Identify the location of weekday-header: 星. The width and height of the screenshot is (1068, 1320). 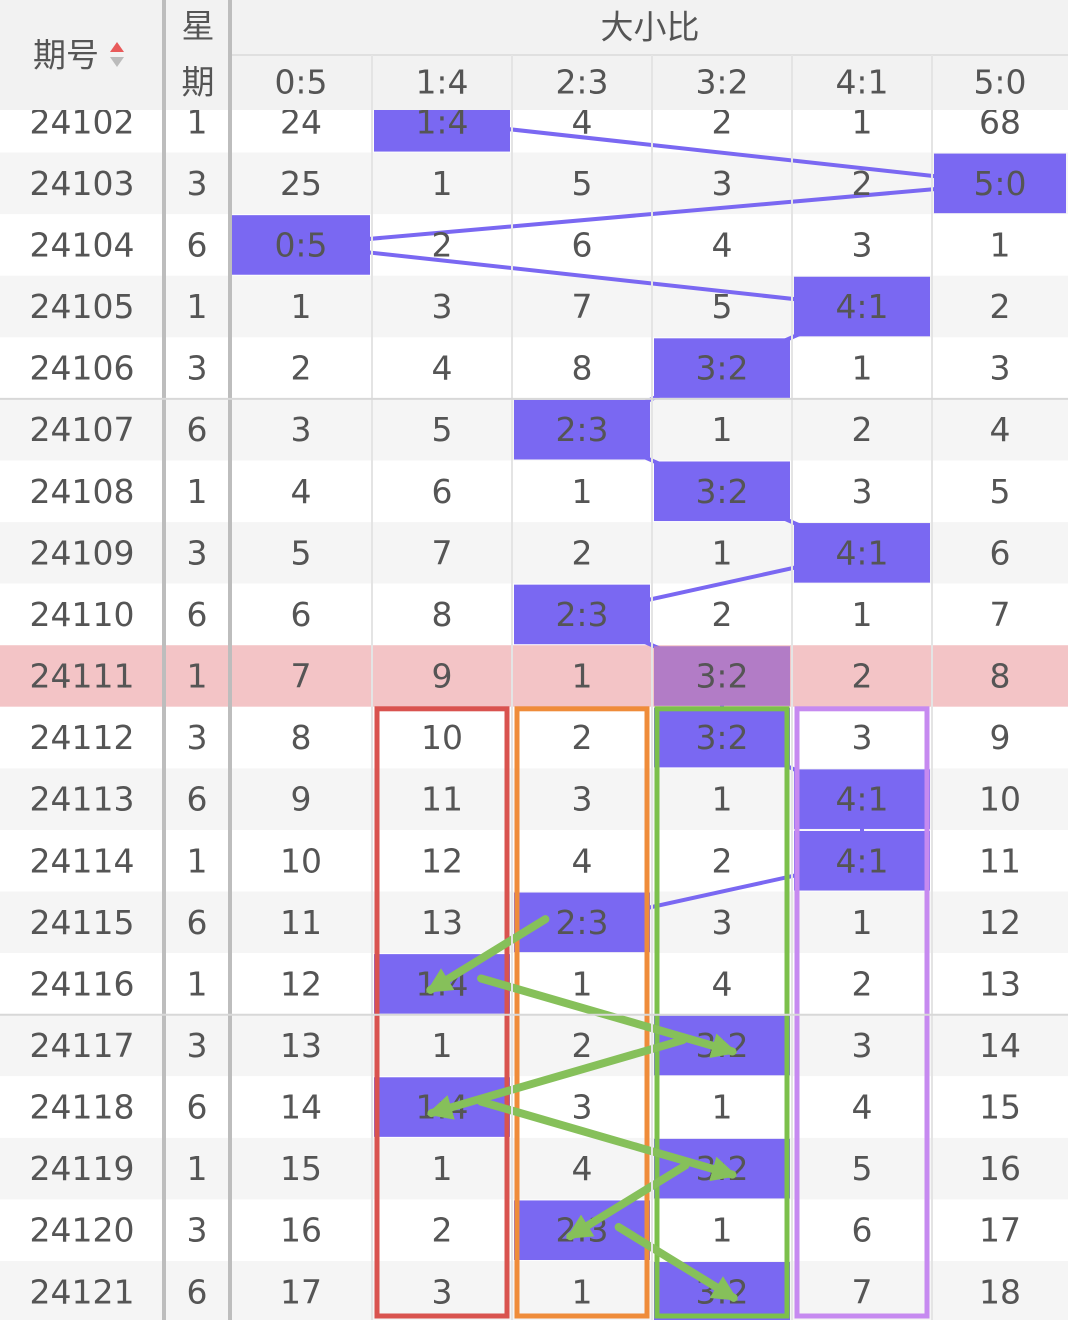
(198, 26).